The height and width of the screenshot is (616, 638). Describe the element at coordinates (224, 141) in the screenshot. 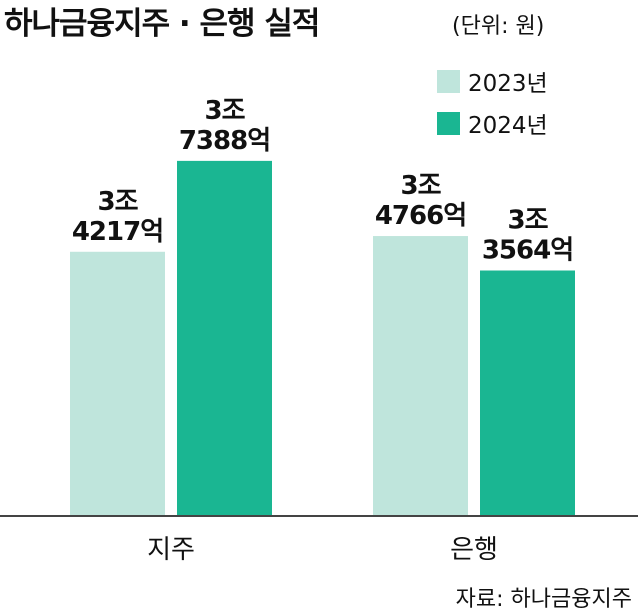

I see `value-label: 7388억` at that location.